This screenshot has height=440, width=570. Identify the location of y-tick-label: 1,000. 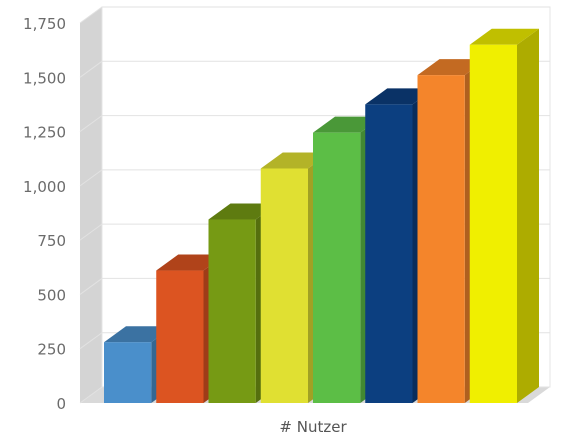
(44, 187).